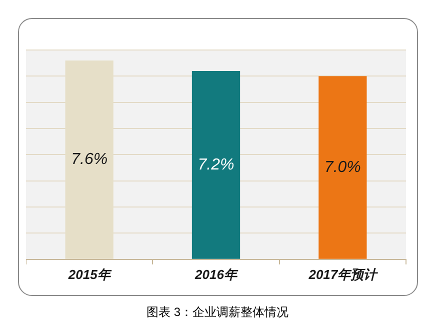  What do you see at coordinates (343, 274) in the screenshot?
I see `x-tick-label: 2017年预计` at bounding box center [343, 274].